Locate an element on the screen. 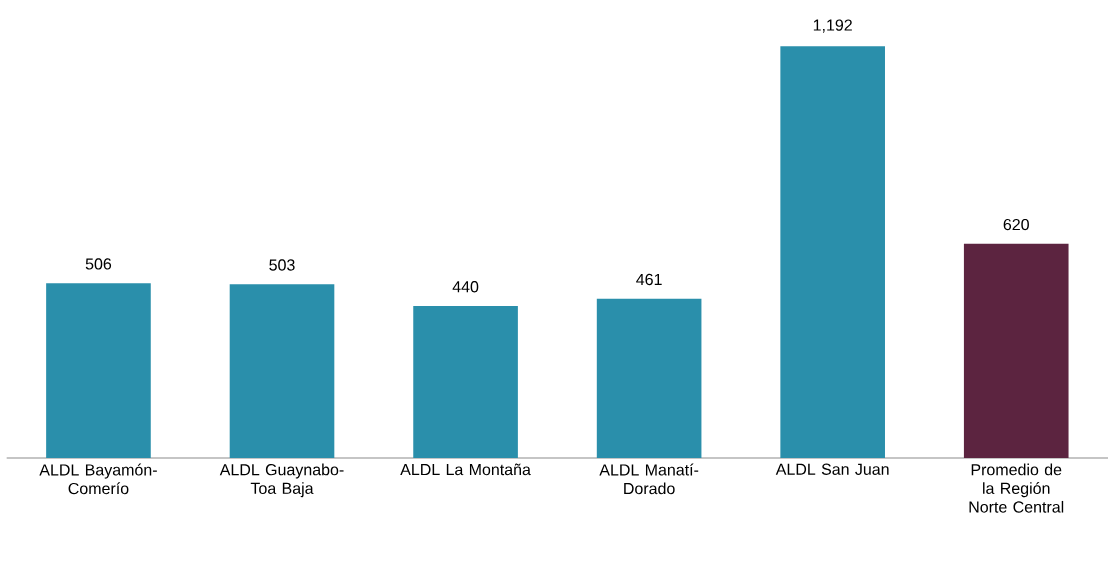 The height and width of the screenshot is (562, 1112). x-tick-label: ALDL San Juan is located at coordinates (832, 469).